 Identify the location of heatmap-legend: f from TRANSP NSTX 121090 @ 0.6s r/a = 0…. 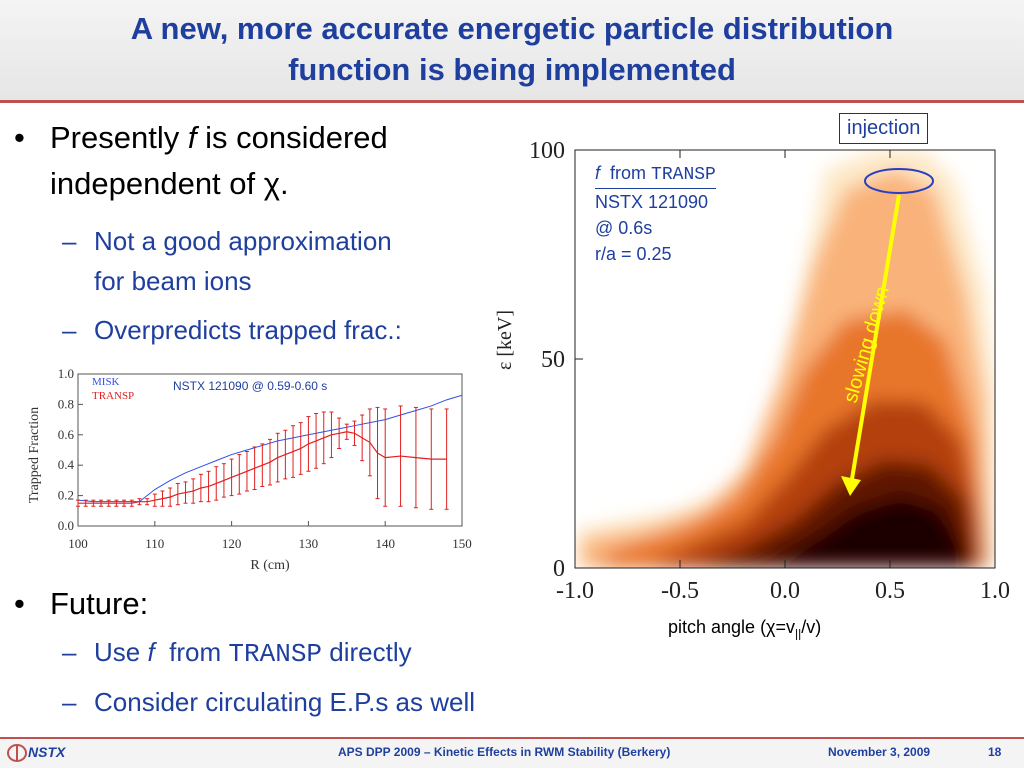
(655, 213).